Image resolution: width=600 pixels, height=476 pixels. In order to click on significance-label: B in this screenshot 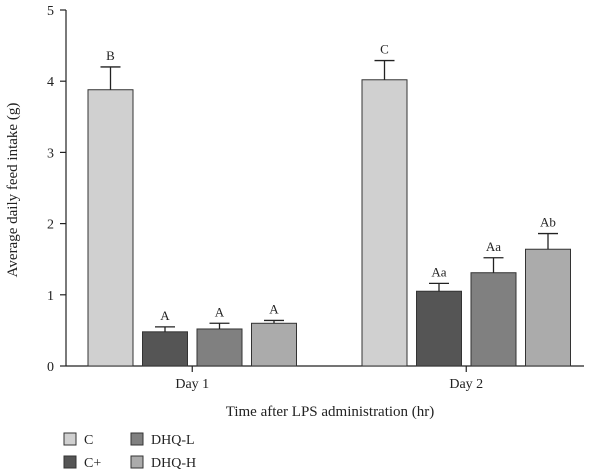, I will do `click(110, 55)`.